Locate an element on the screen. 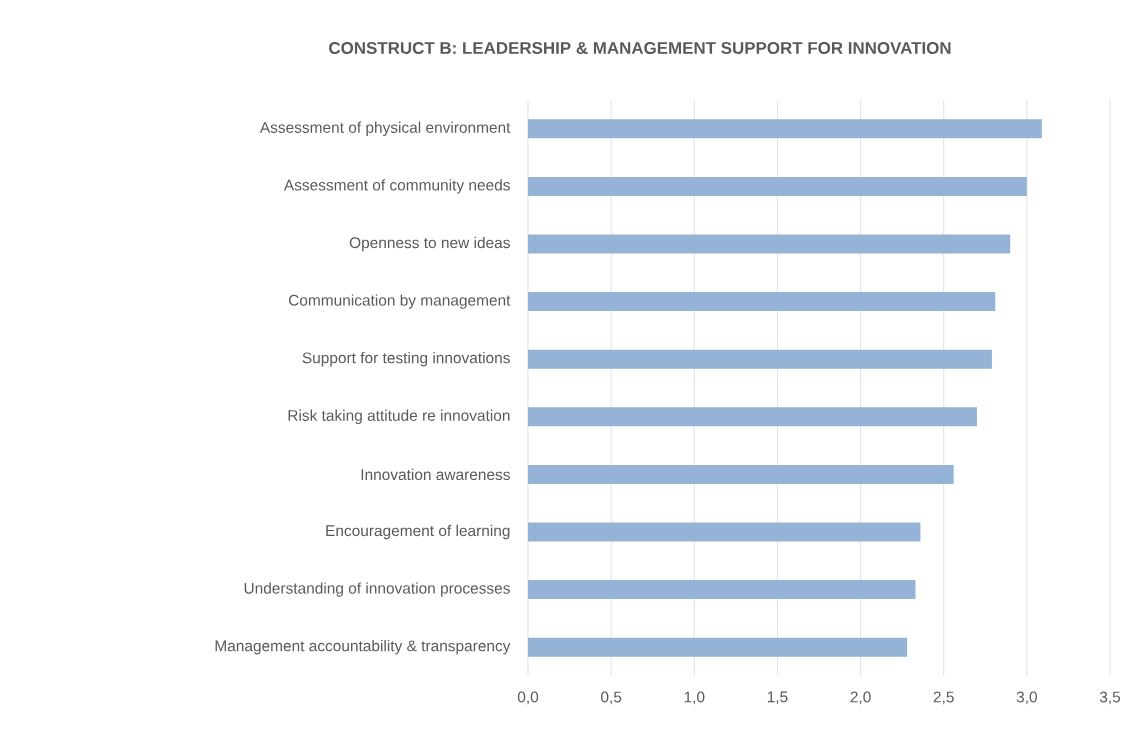  y-tick-label: Understanding of innovation processes is located at coordinates (377, 589).